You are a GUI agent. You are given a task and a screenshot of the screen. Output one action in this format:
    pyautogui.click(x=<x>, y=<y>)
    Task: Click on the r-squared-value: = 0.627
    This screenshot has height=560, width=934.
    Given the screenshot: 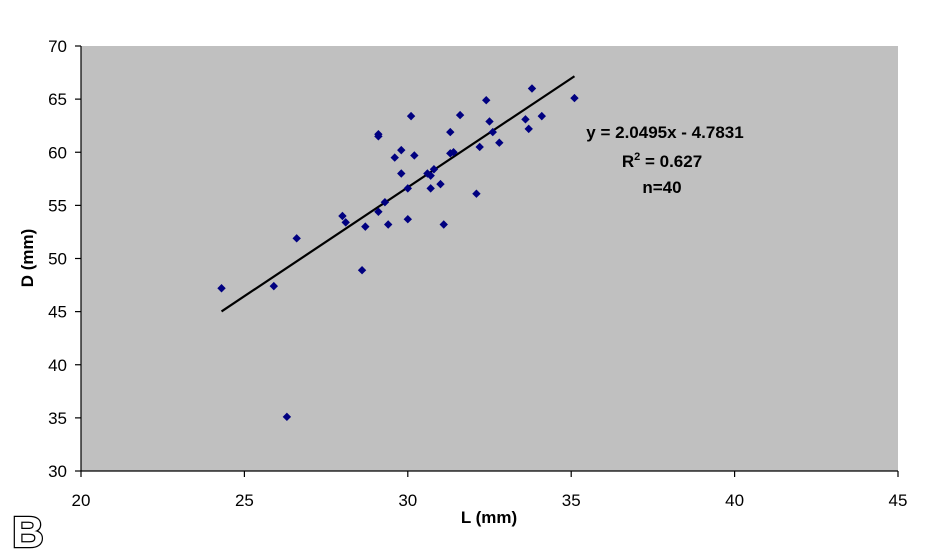 What is the action you would take?
    pyautogui.click(x=671, y=161)
    